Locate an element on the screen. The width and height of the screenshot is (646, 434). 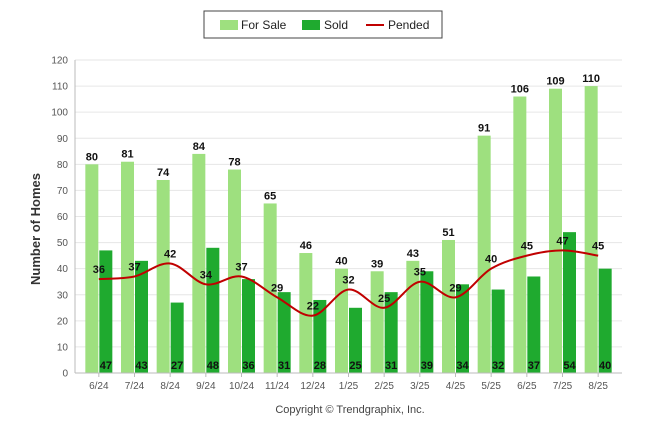
label-for-sale: 106 is located at coordinates (520, 90).